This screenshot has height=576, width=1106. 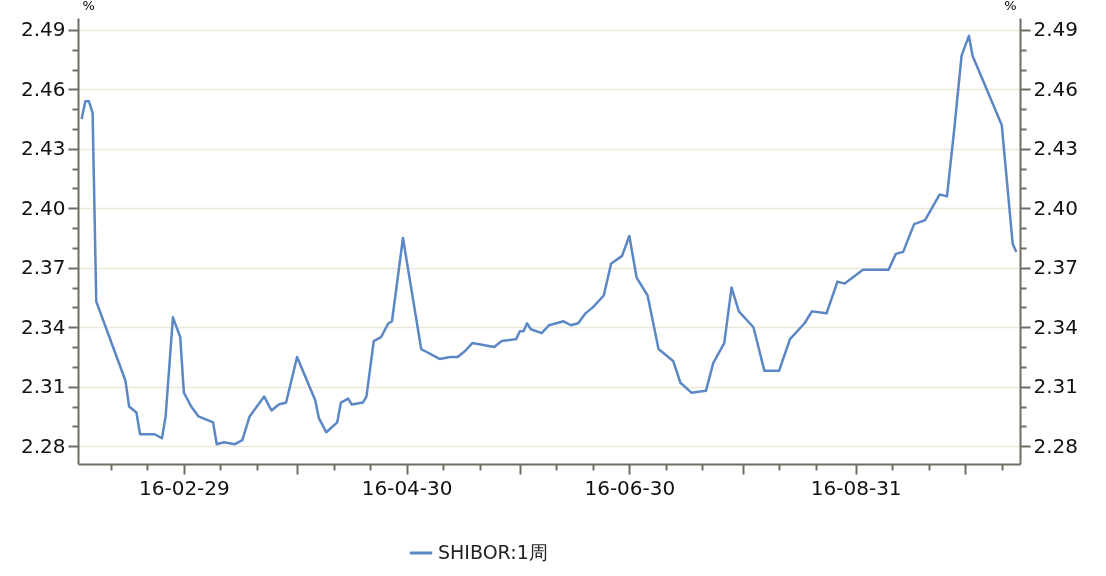 What do you see at coordinates (43, 148) in the screenshot?
I see `y-tick-label: 2.43` at bounding box center [43, 148].